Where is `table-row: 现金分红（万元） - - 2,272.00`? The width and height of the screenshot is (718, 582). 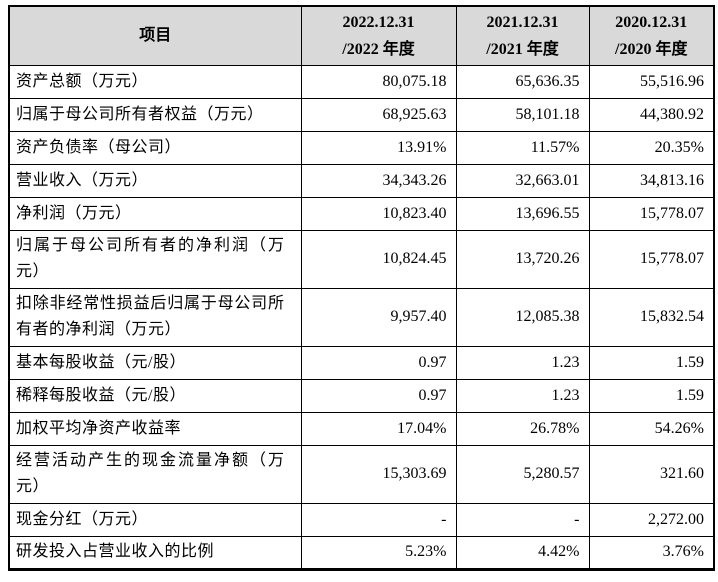
table-row: 现金分红（万元） - - 2,272.00 is located at coordinates (361, 519).